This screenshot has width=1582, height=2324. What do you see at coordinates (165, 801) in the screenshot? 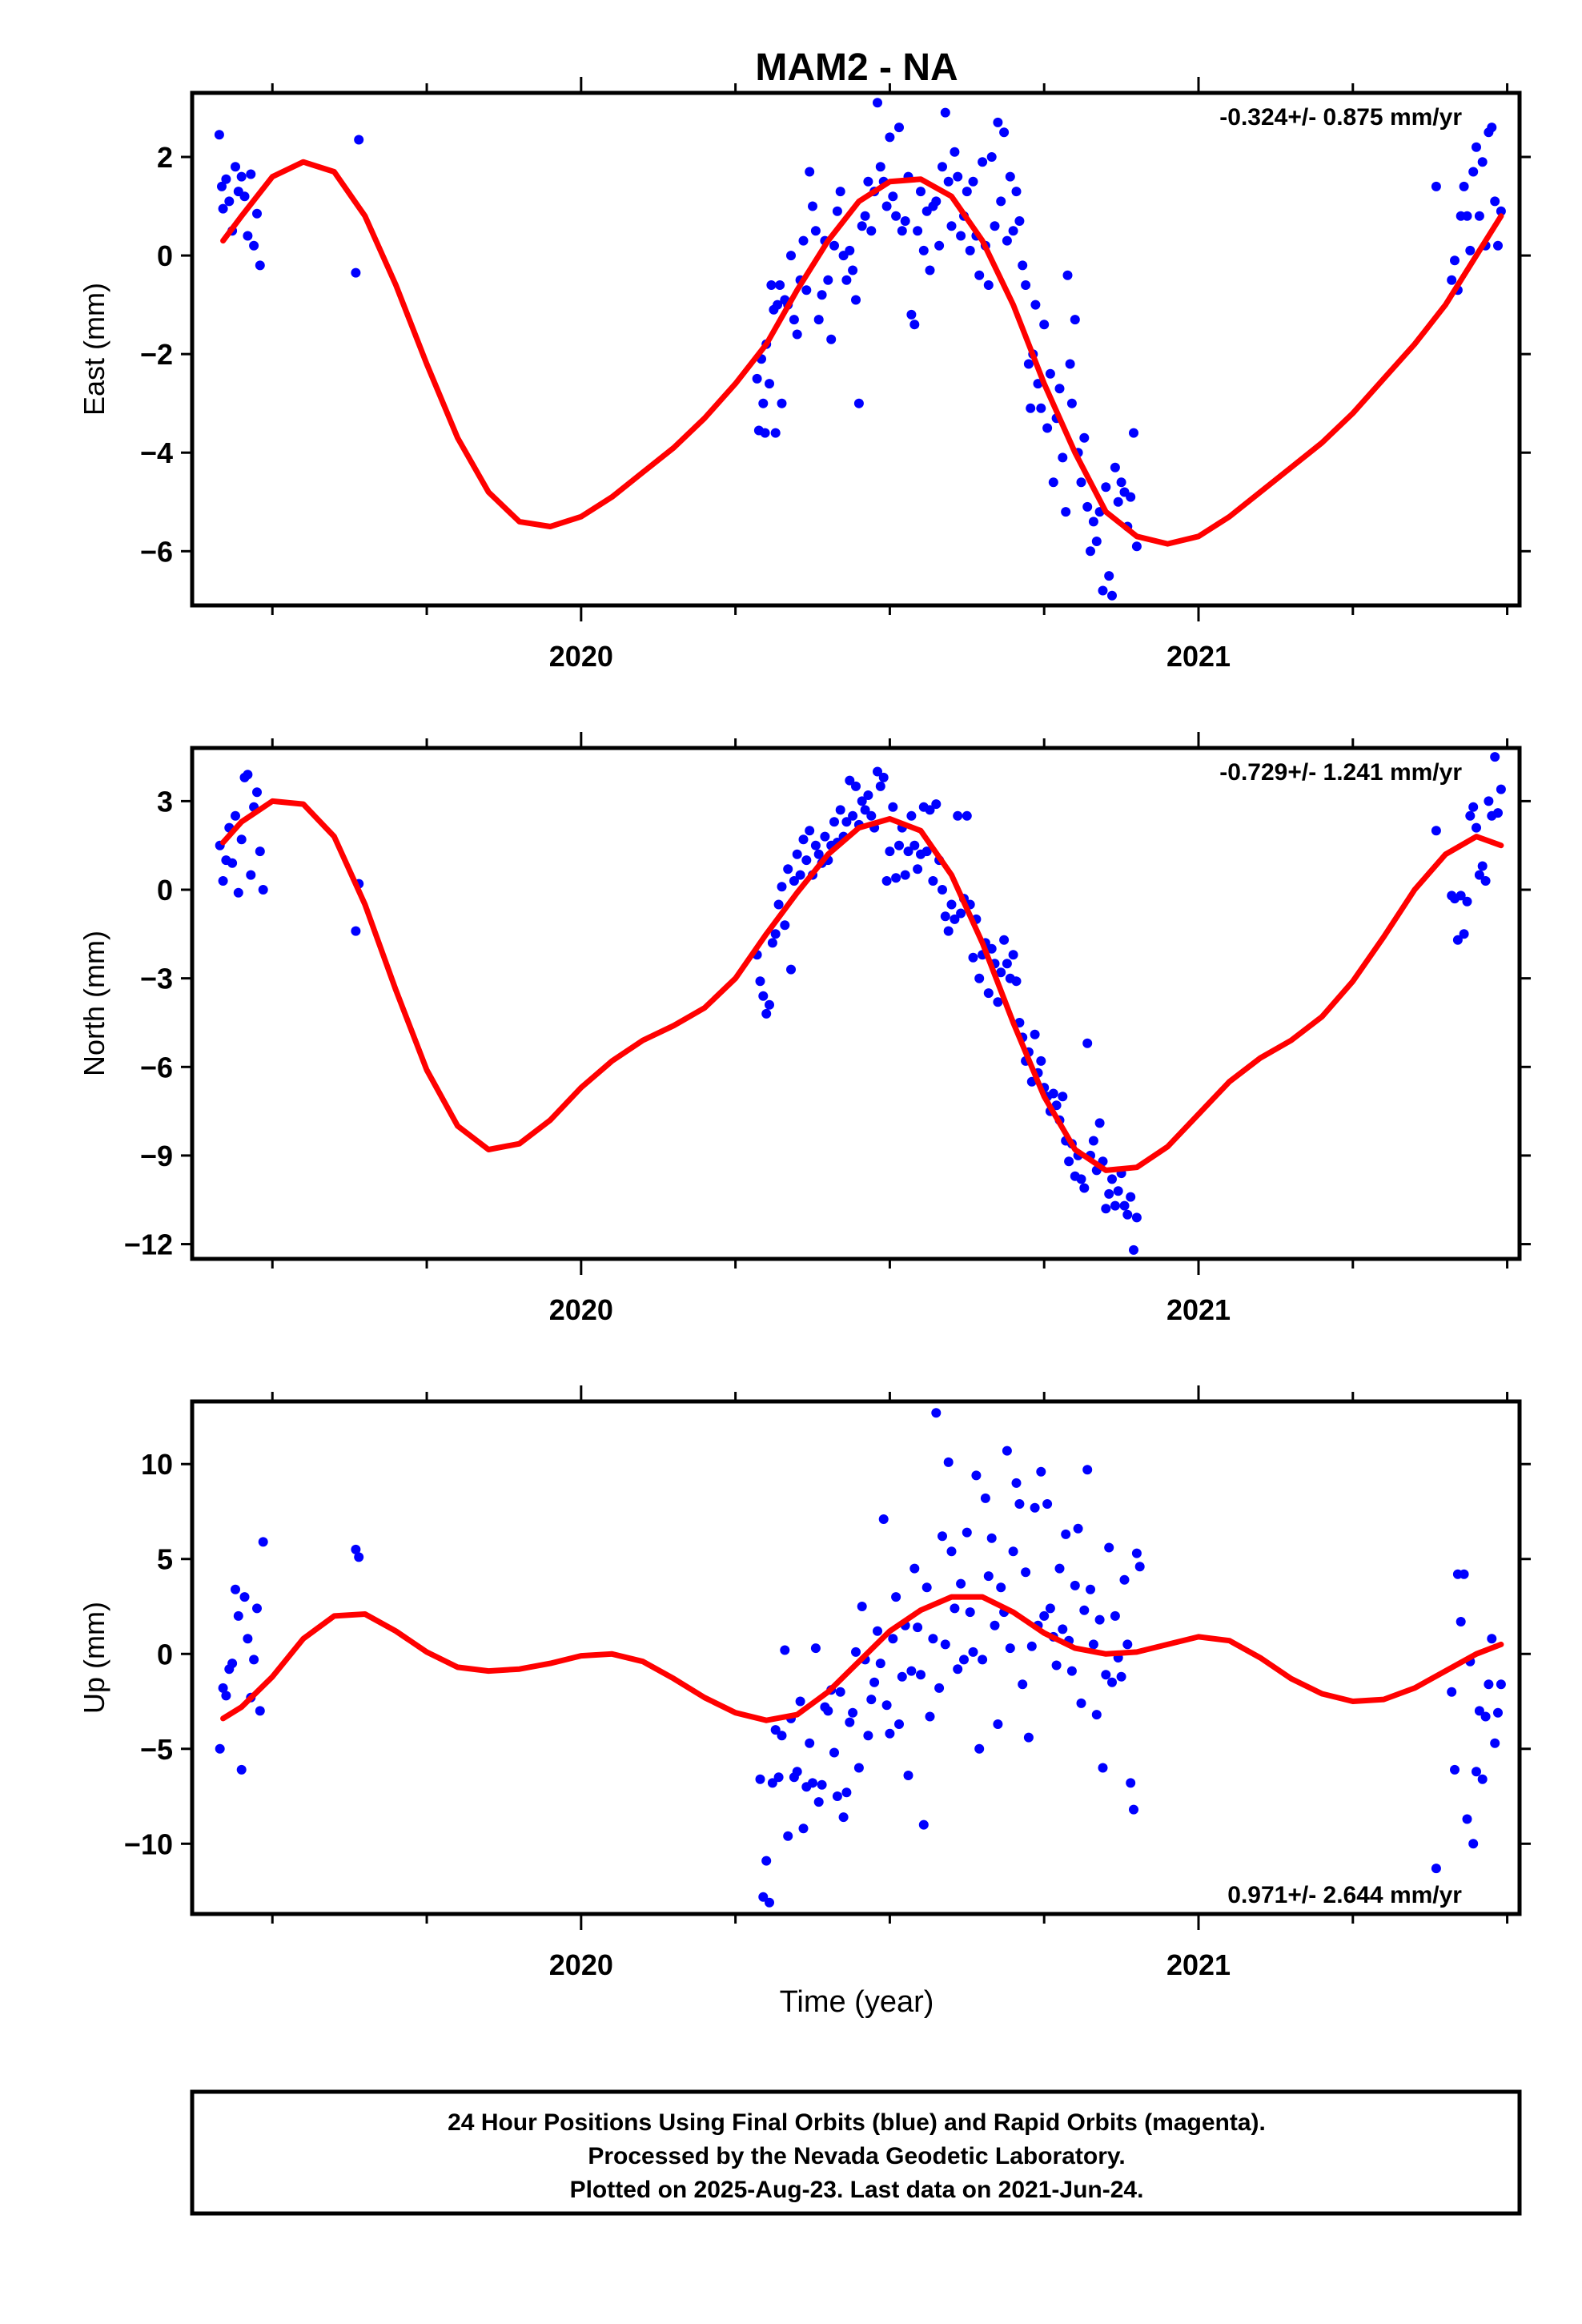
I see `north-y-tick-label: 3` at bounding box center [165, 801].